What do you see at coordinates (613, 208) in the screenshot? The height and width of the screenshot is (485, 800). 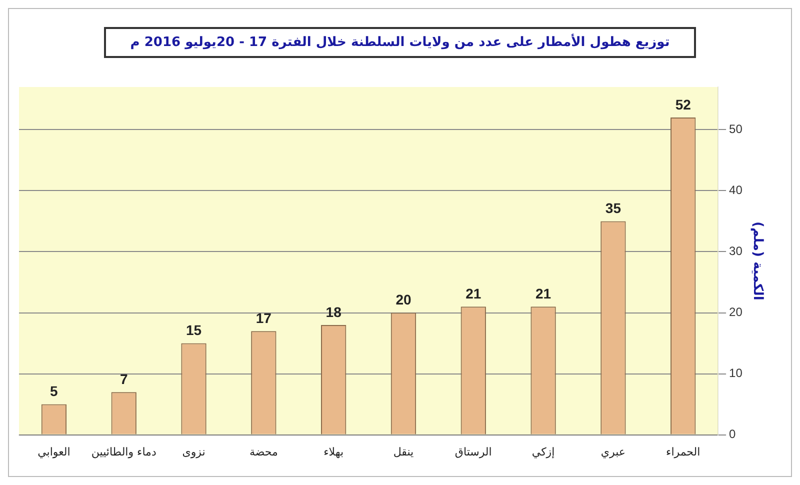 I see `data-label: 35` at bounding box center [613, 208].